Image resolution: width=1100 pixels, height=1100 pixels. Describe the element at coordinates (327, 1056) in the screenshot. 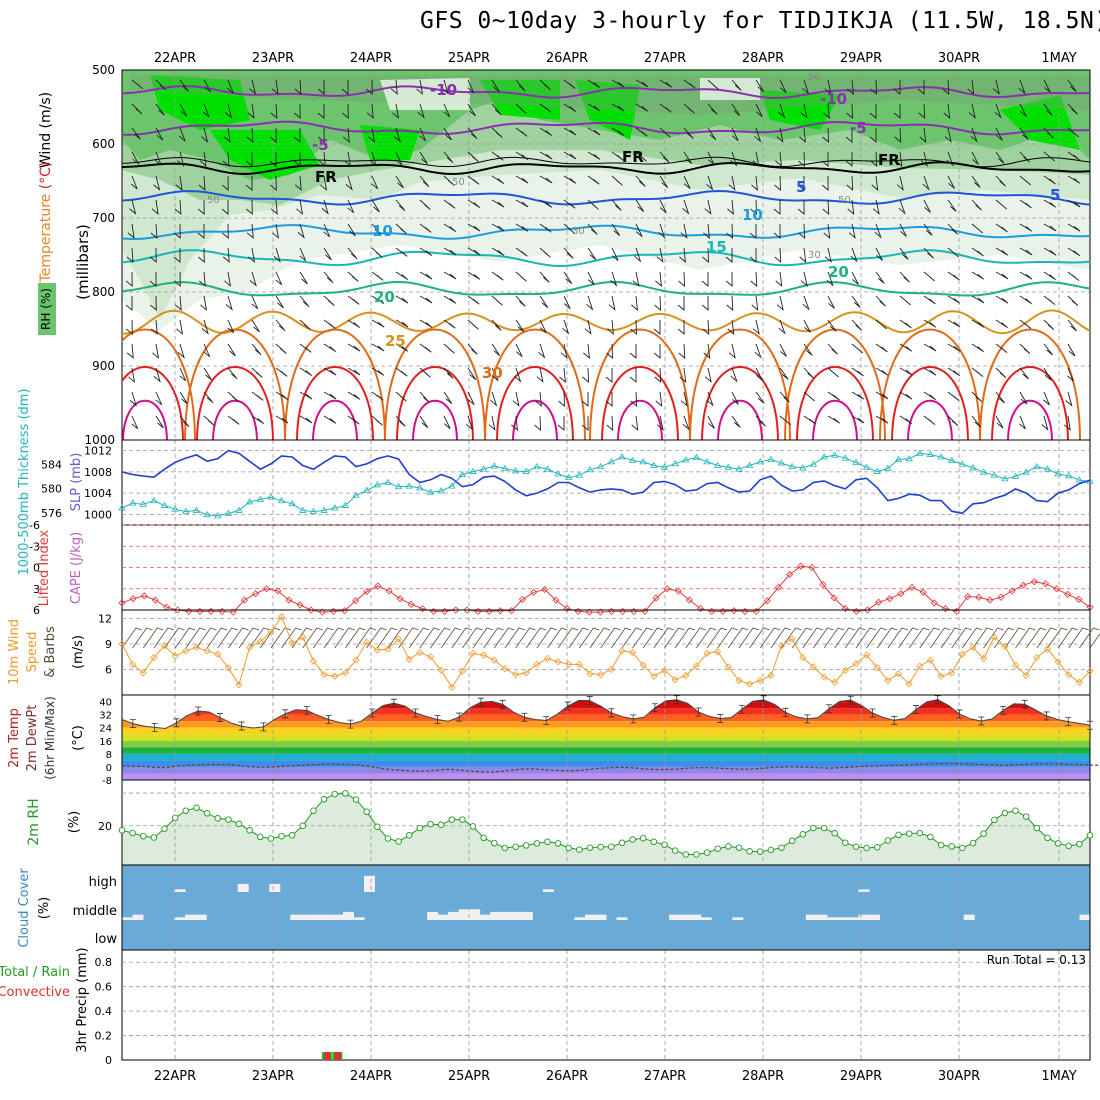

I see `precip-convective-bar` at that location.